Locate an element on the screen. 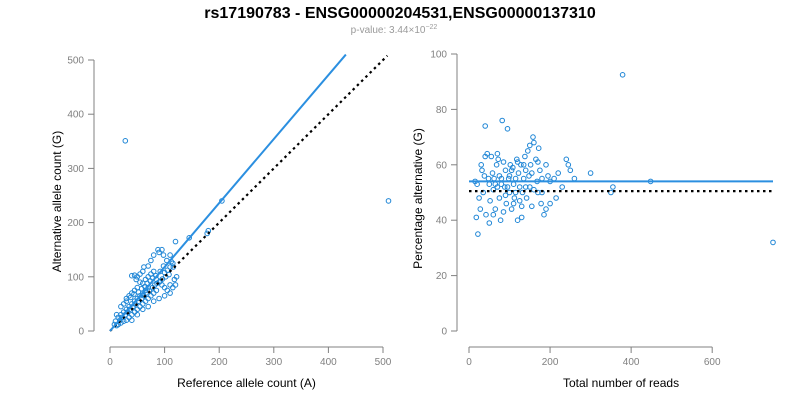 This screenshot has height=400, width=800. y-tick-label: 200 is located at coordinates (75, 223).